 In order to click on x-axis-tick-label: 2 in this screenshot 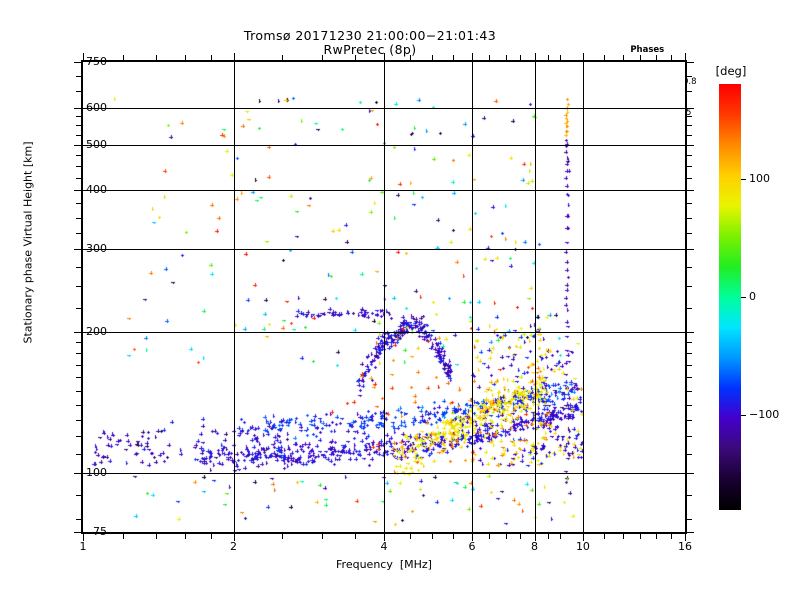, I will do `click(233, 546)`.